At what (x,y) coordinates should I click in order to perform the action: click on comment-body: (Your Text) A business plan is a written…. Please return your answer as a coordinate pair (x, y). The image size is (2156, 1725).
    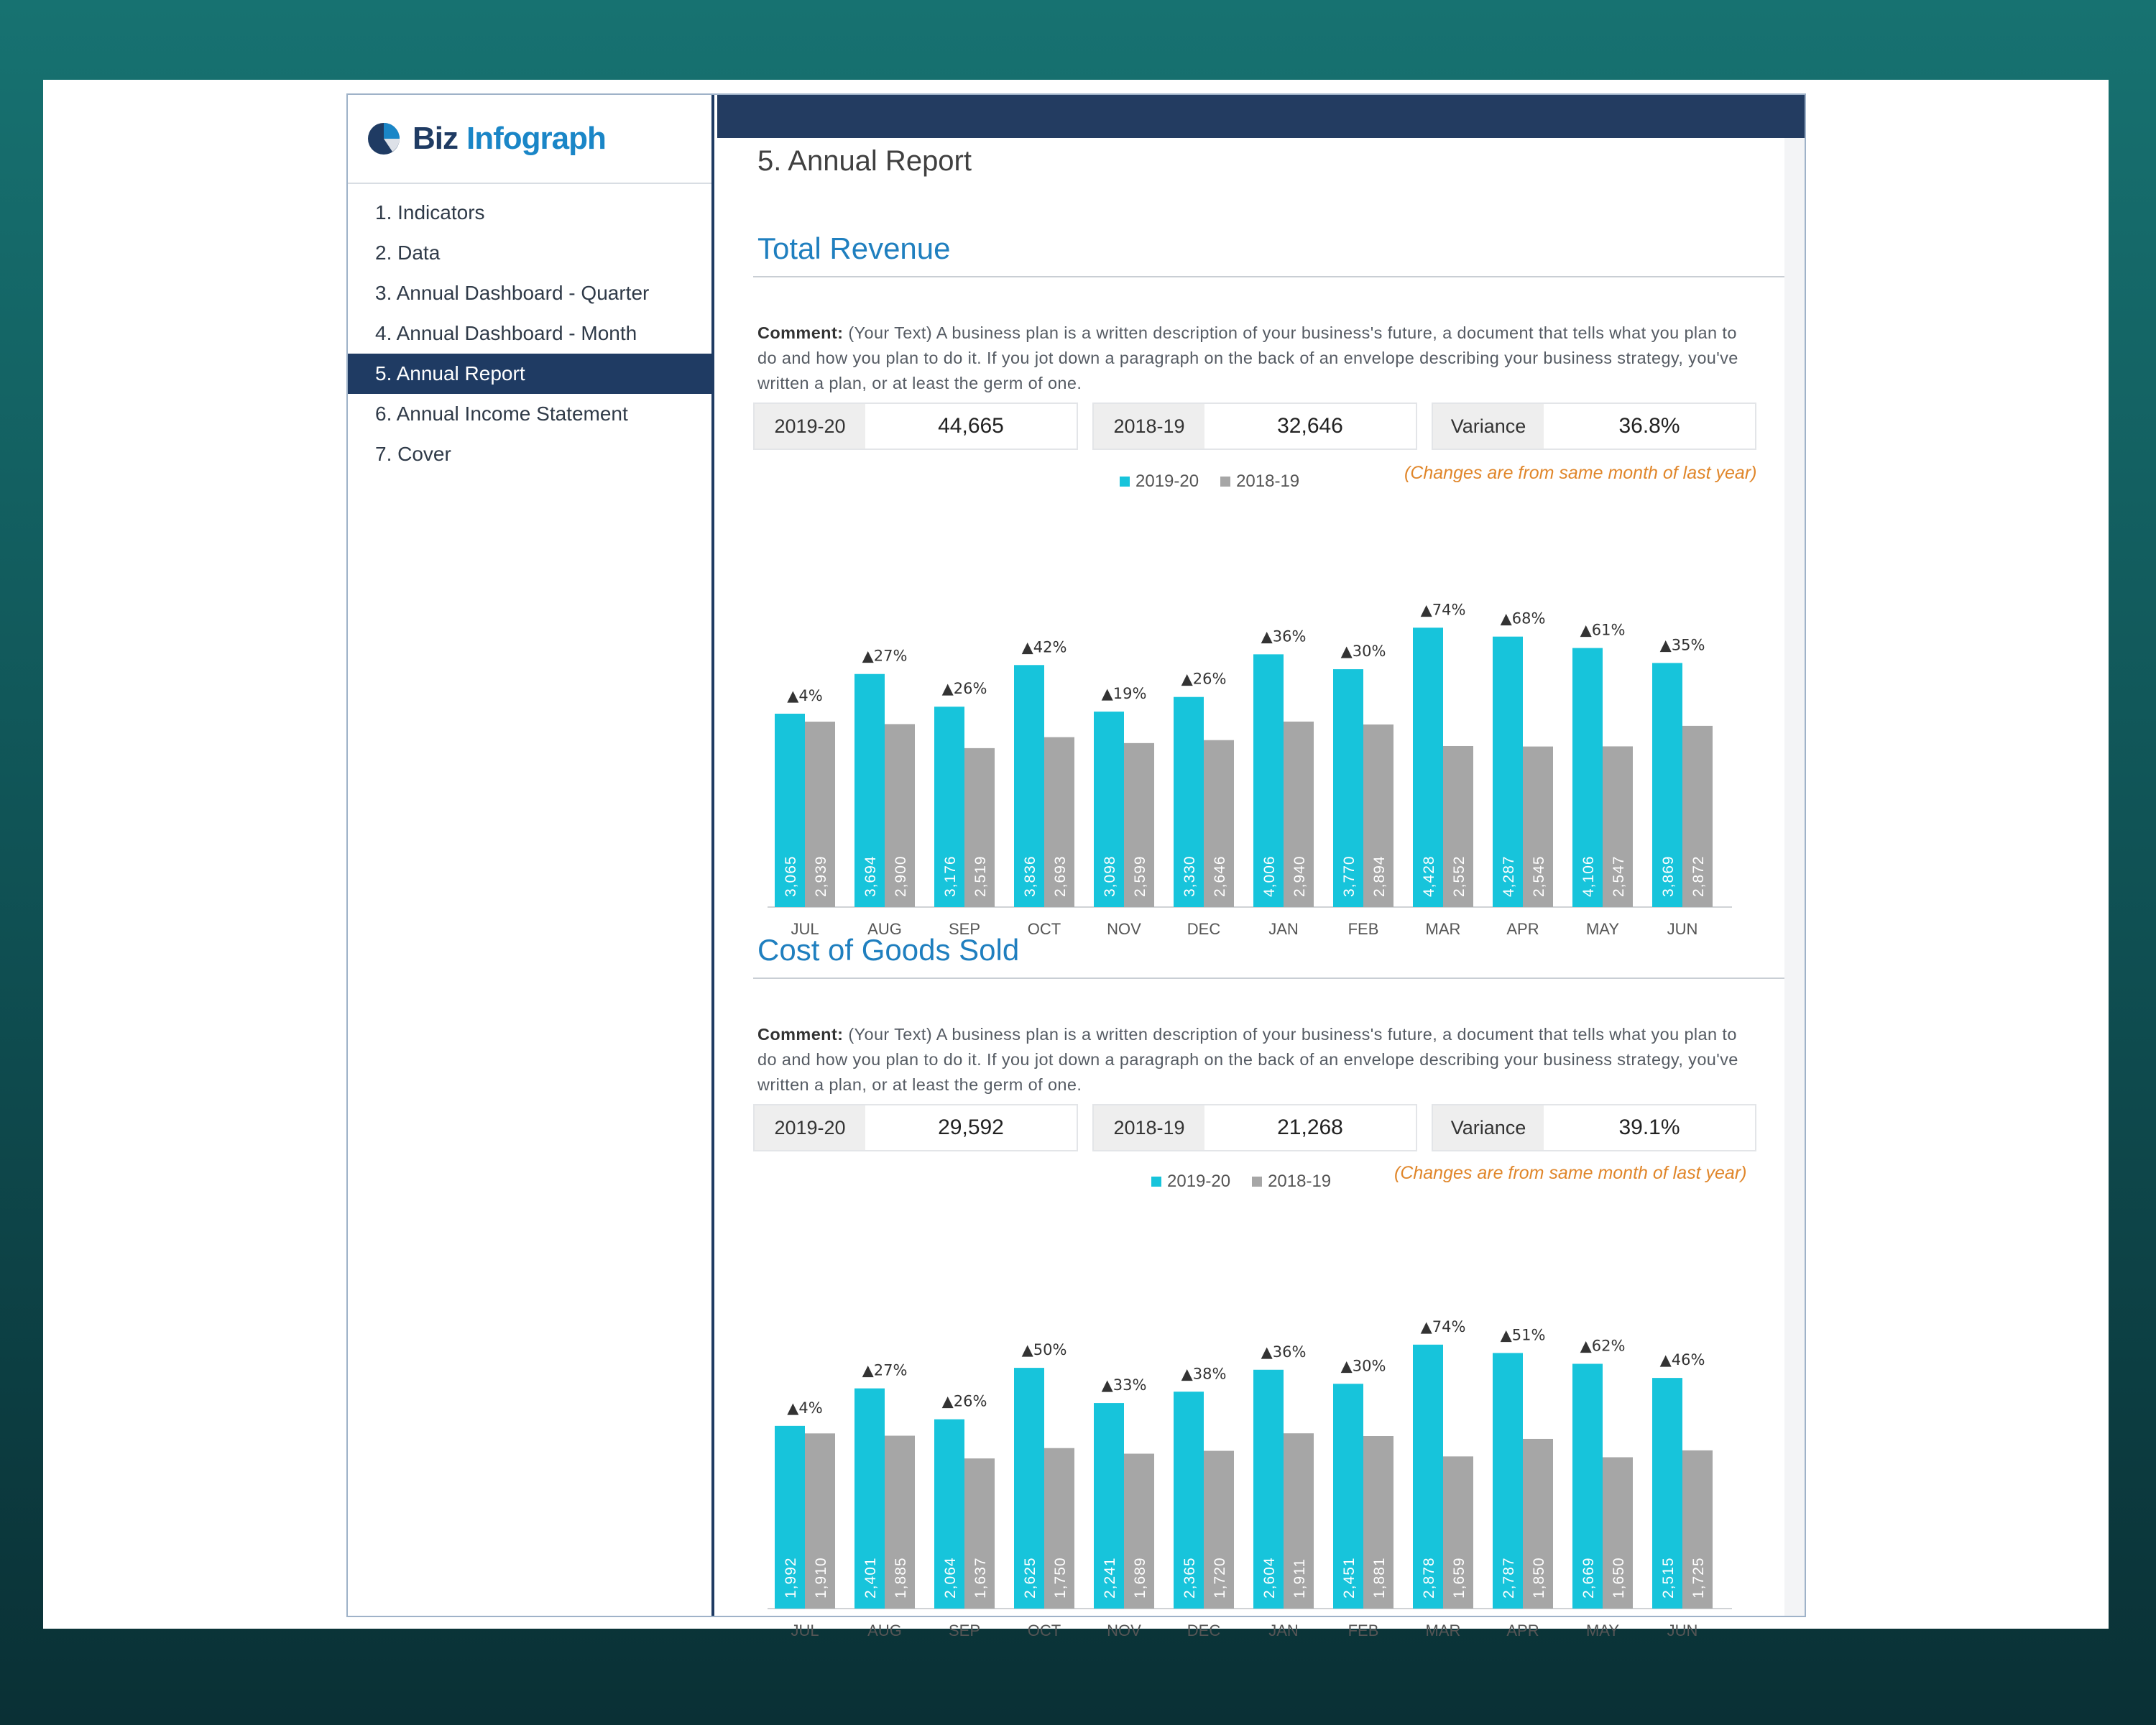
    Looking at the image, I should click on (1247, 1059).